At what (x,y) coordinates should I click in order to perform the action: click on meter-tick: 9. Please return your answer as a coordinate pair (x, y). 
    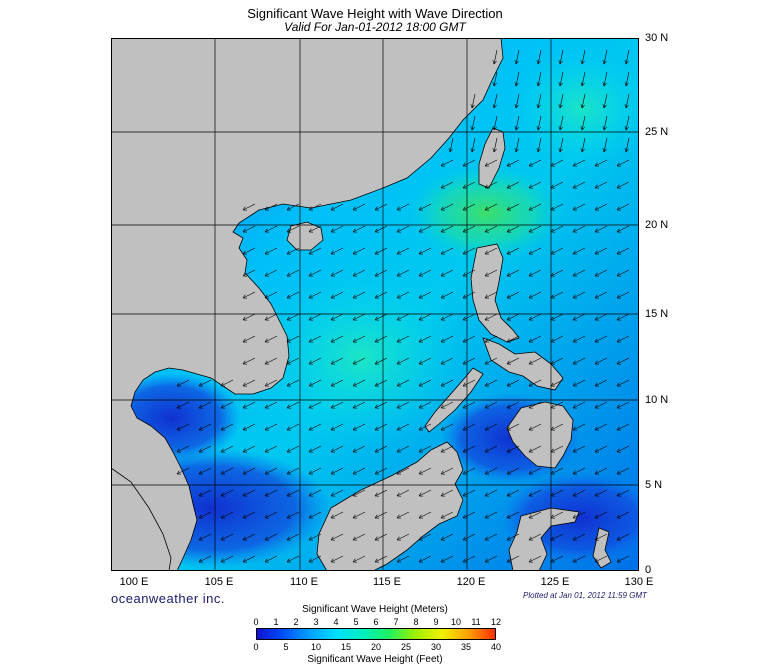
    Looking at the image, I should click on (436, 622).